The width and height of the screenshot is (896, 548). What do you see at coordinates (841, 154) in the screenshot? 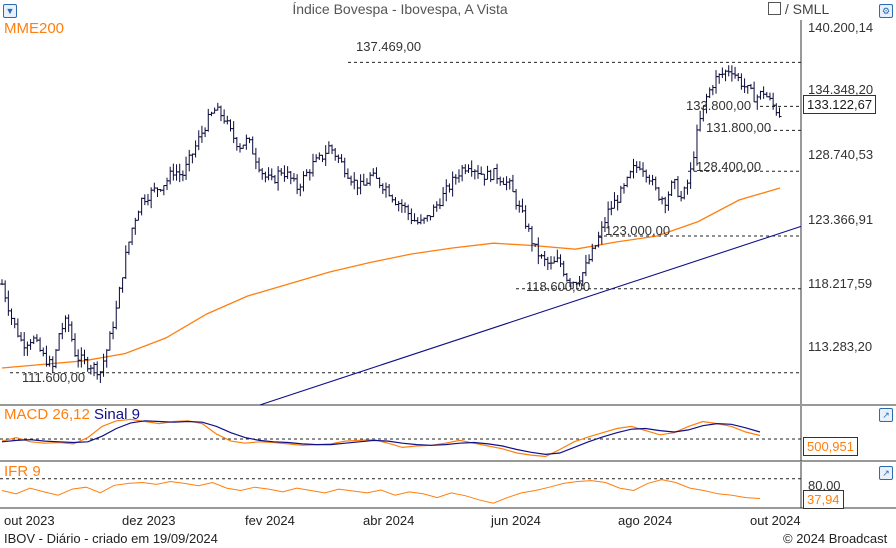
I see `y-tick-label: 128.740,53` at bounding box center [841, 154].